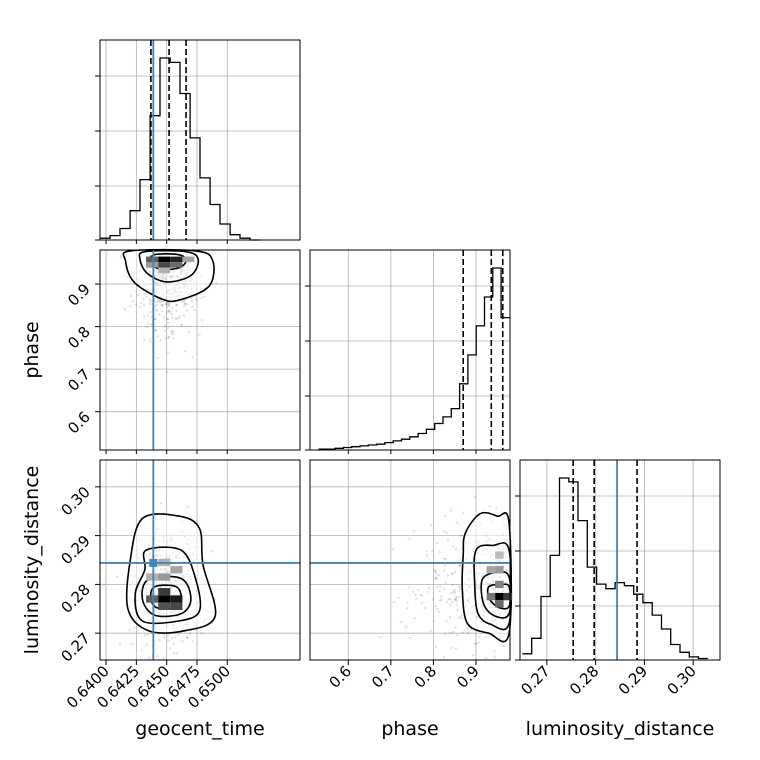  I want to click on x-tick-label: 0.28, so click(584, 680).